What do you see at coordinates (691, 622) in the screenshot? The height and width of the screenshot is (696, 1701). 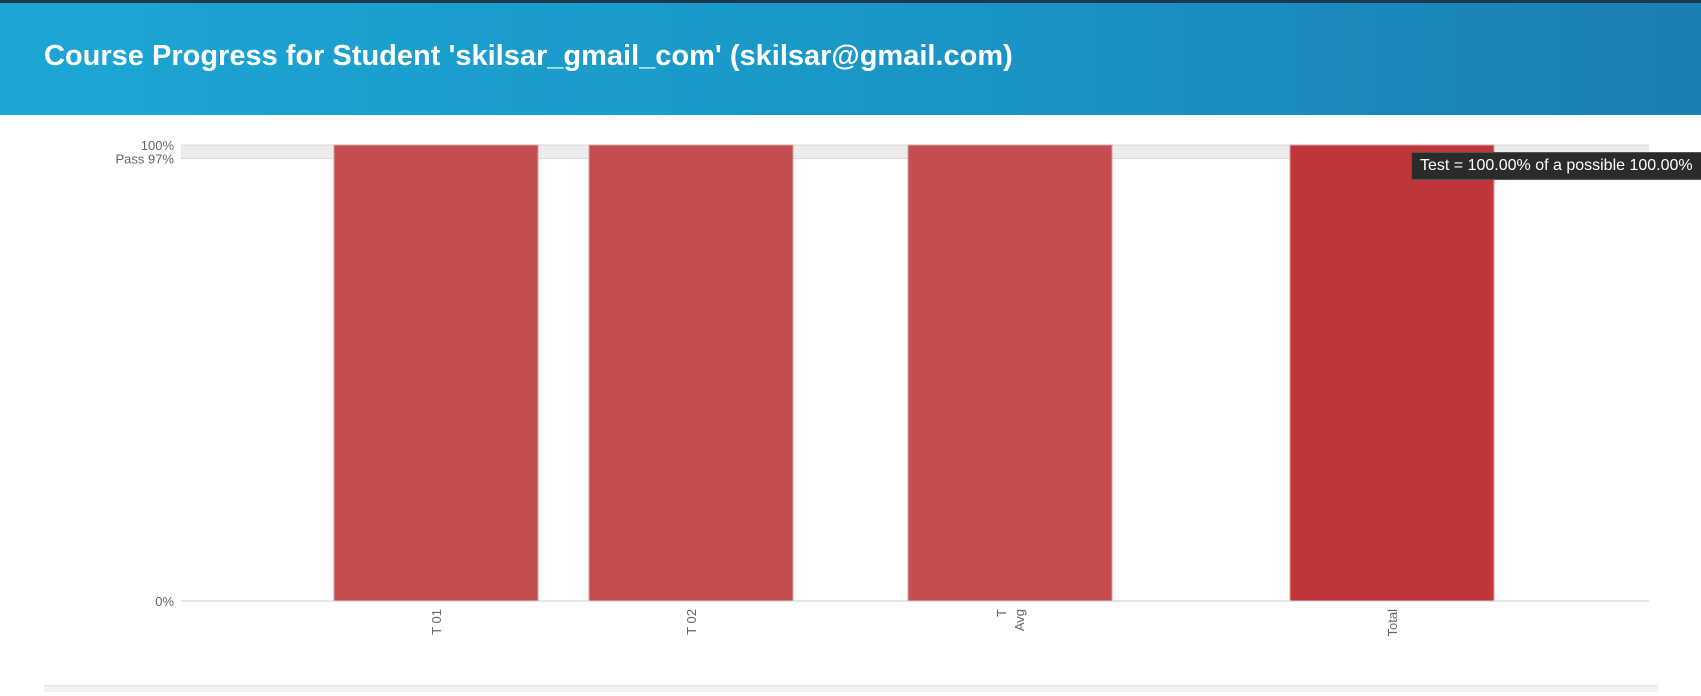 I see `x-tick-label: T 02` at bounding box center [691, 622].